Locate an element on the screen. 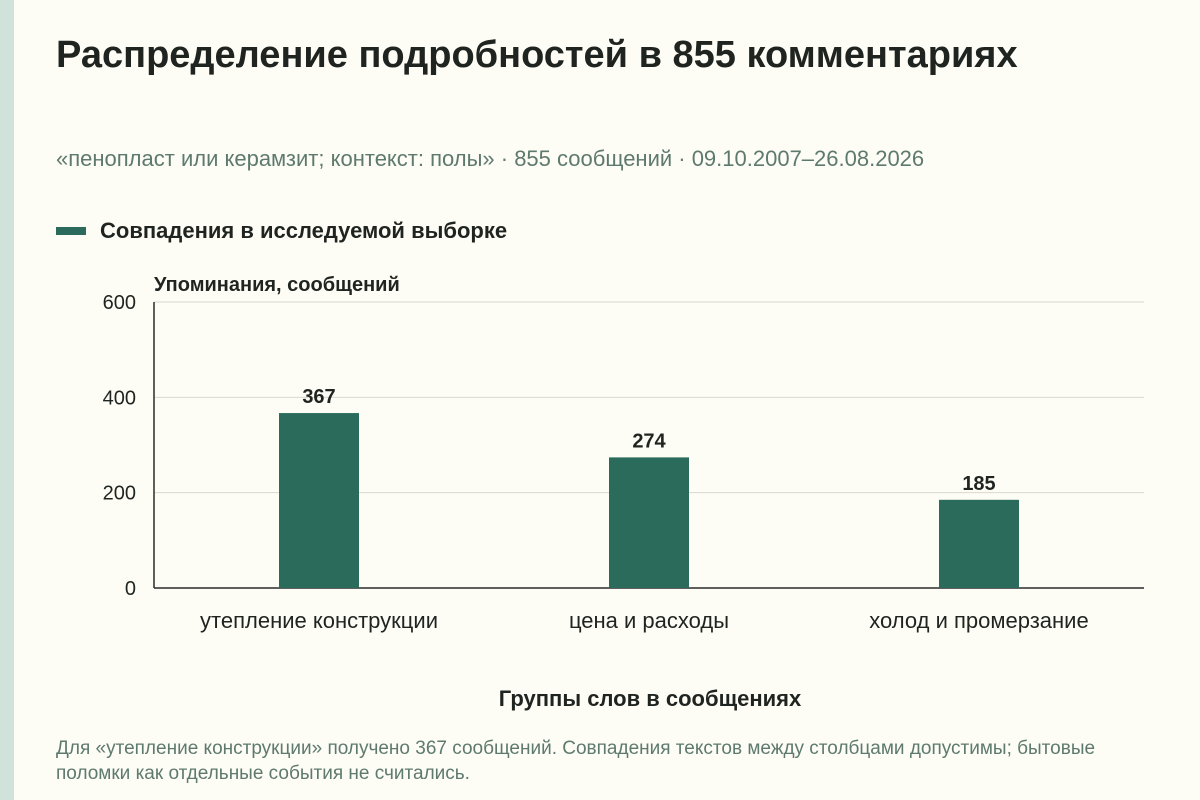 This screenshot has width=1200, height=800. y-tick-label-200: 200 is located at coordinates (119, 494).